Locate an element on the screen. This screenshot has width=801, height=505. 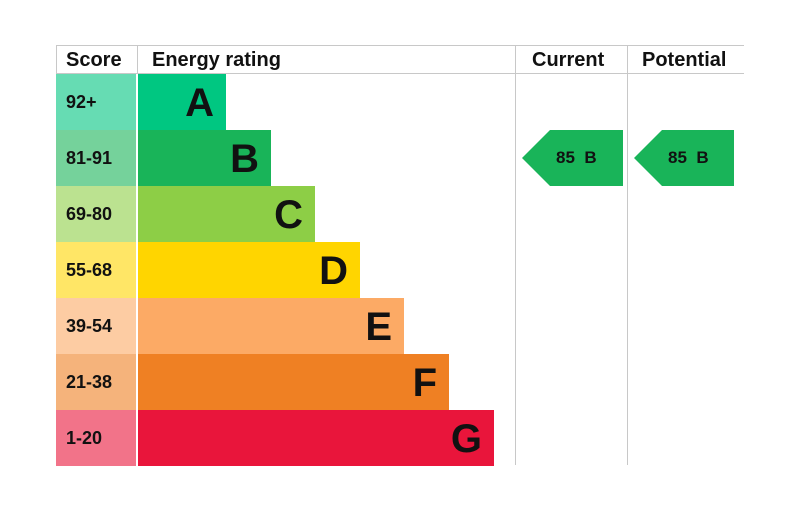
current-rating-label: 85 B is located at coordinates (576, 157).